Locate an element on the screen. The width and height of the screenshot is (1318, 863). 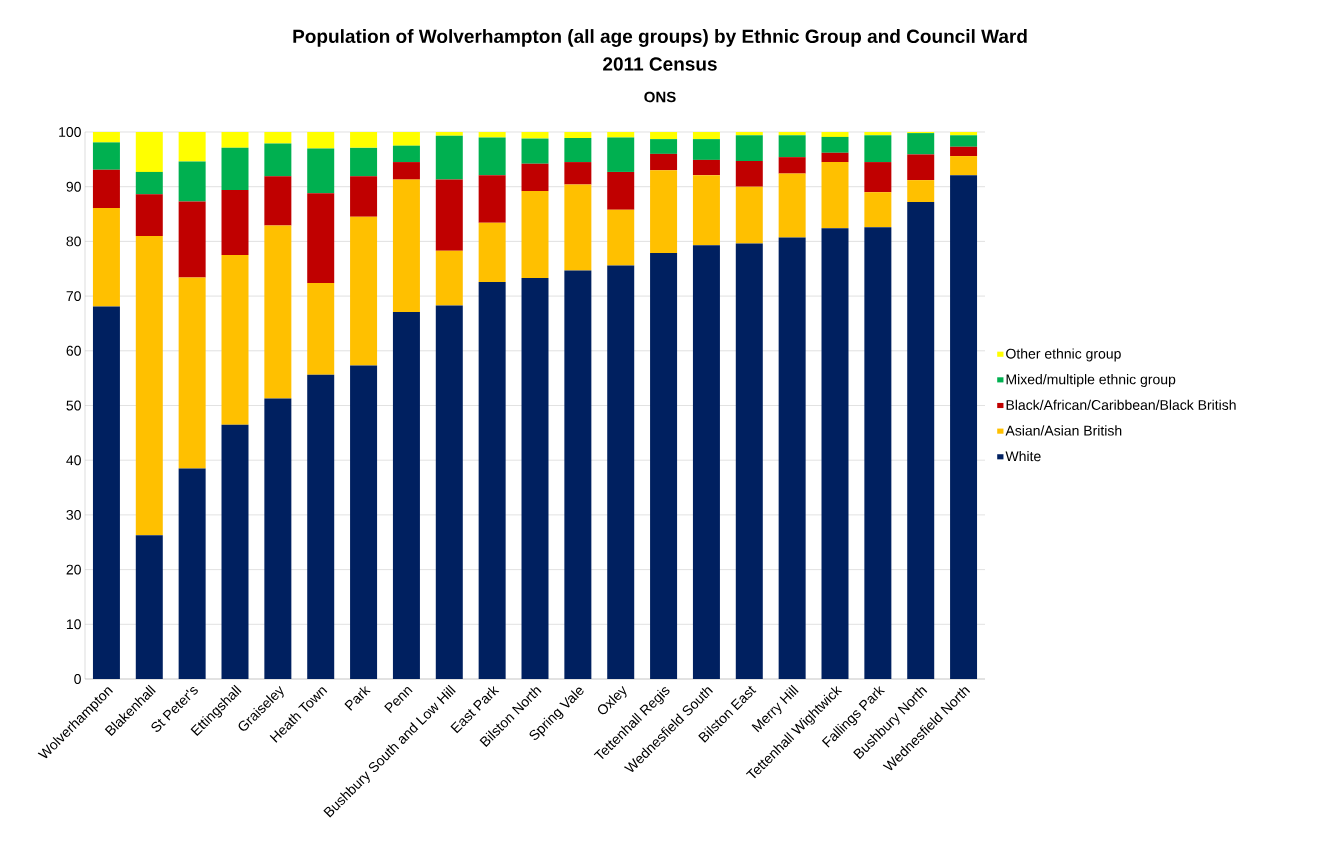
y-tick-label: 40 is located at coordinates (73, 460).